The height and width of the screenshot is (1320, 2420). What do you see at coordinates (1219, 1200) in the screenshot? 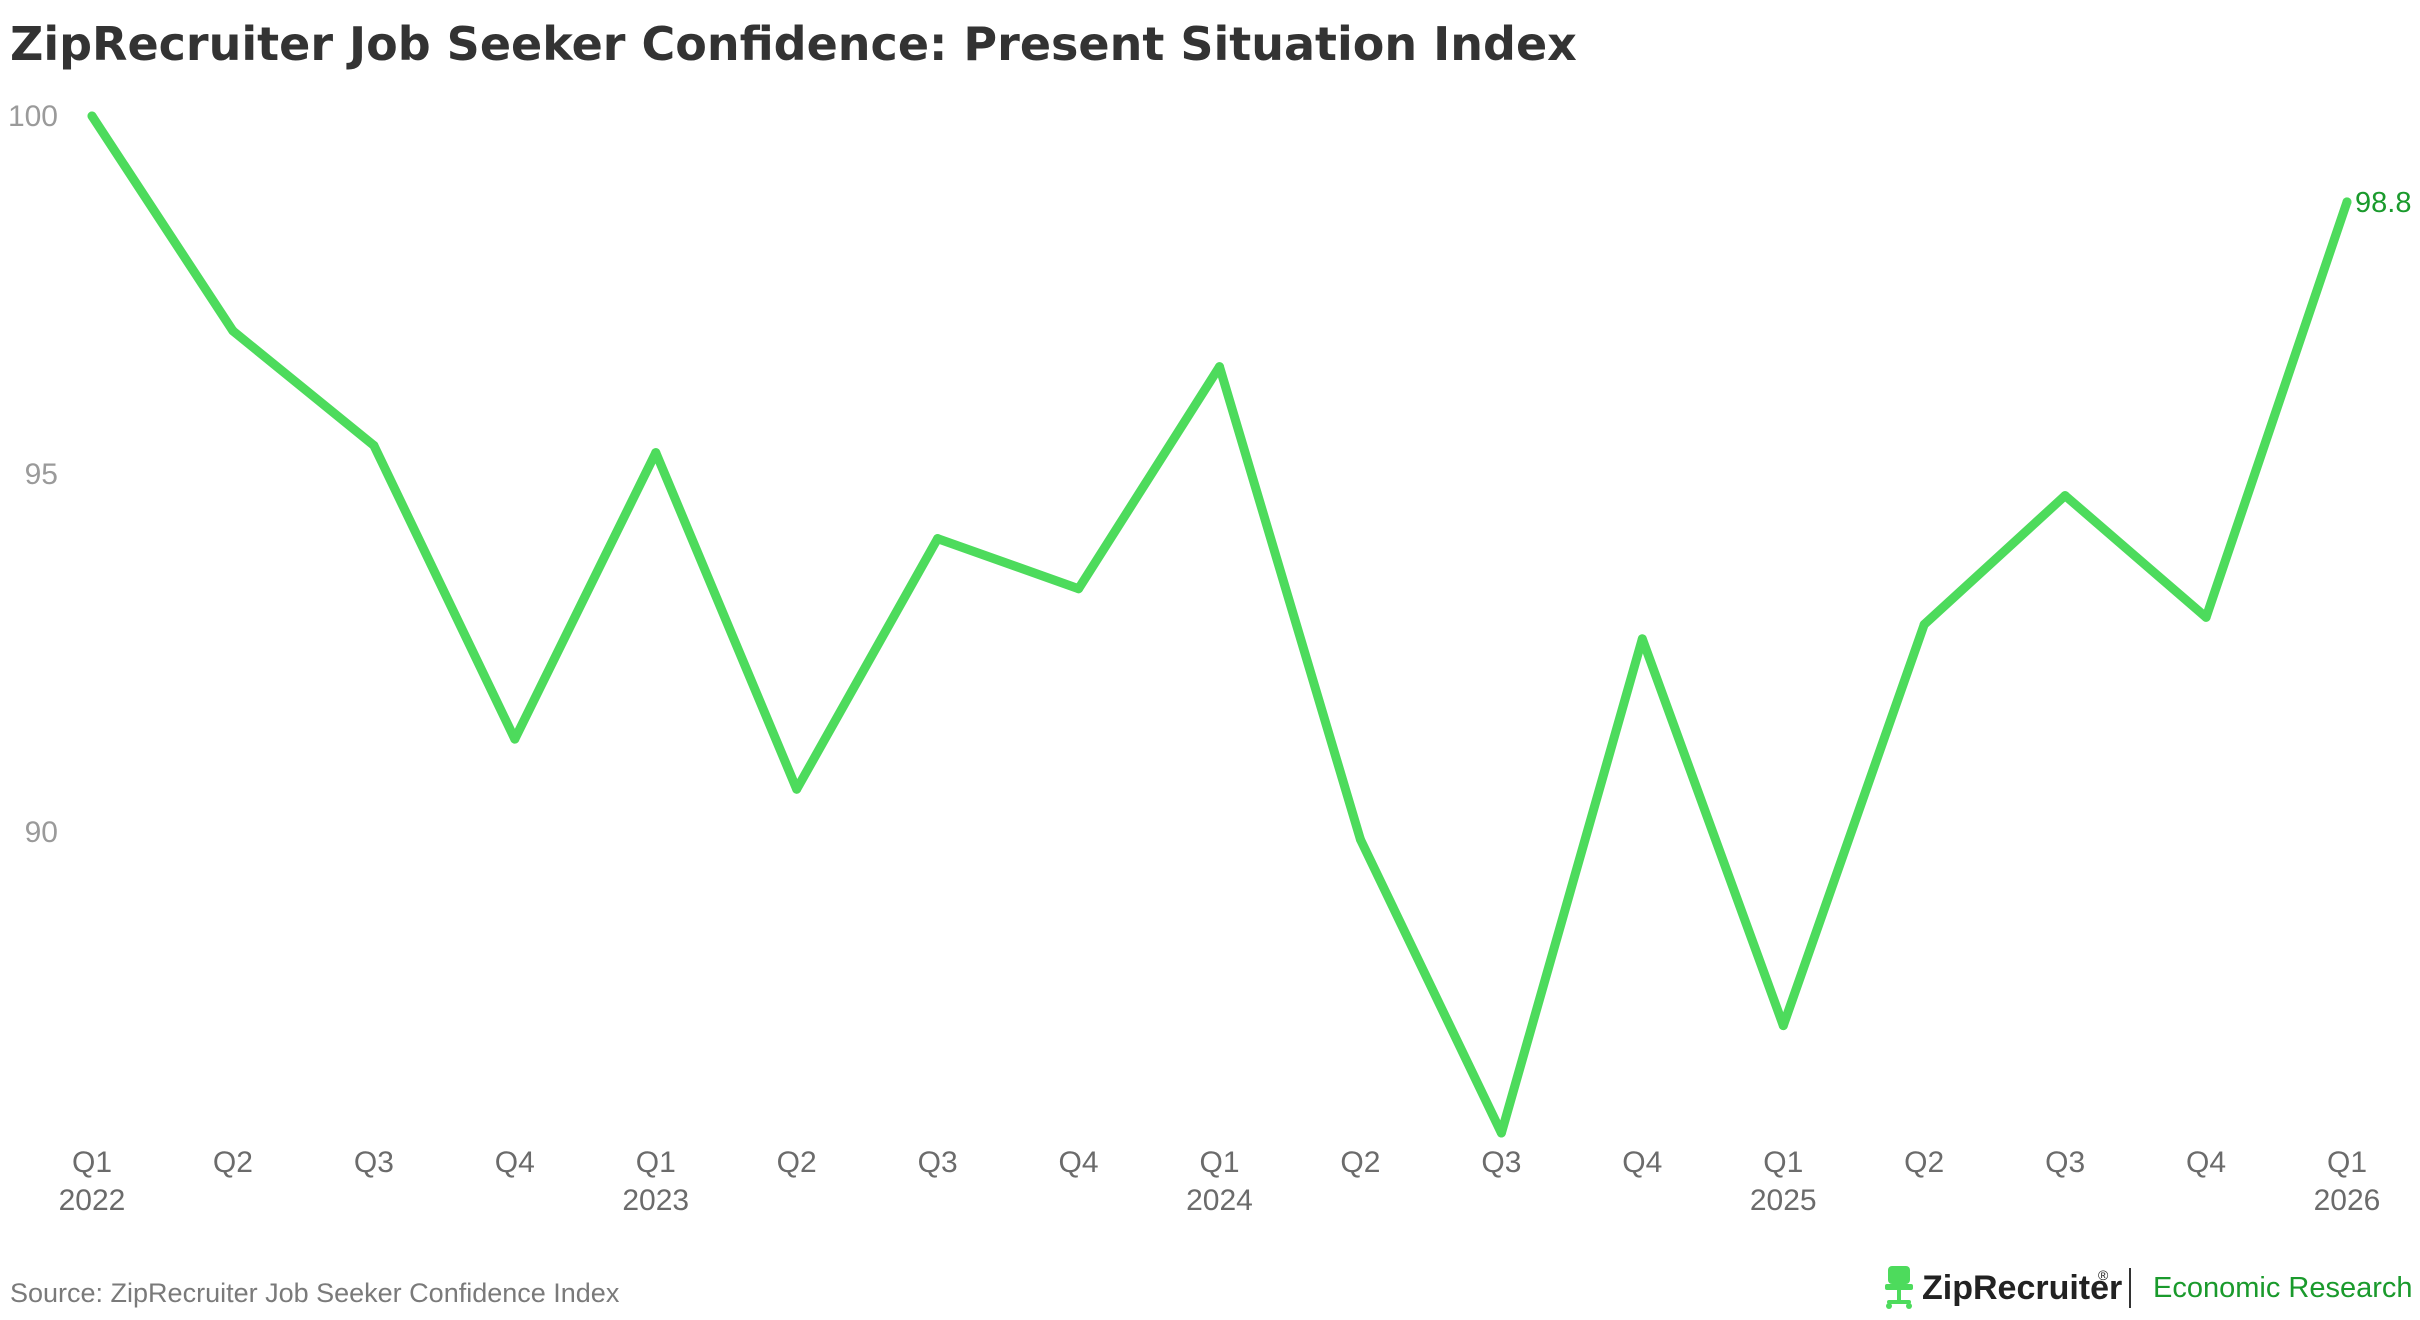
I see `x-year-label: 2024` at bounding box center [1219, 1200].